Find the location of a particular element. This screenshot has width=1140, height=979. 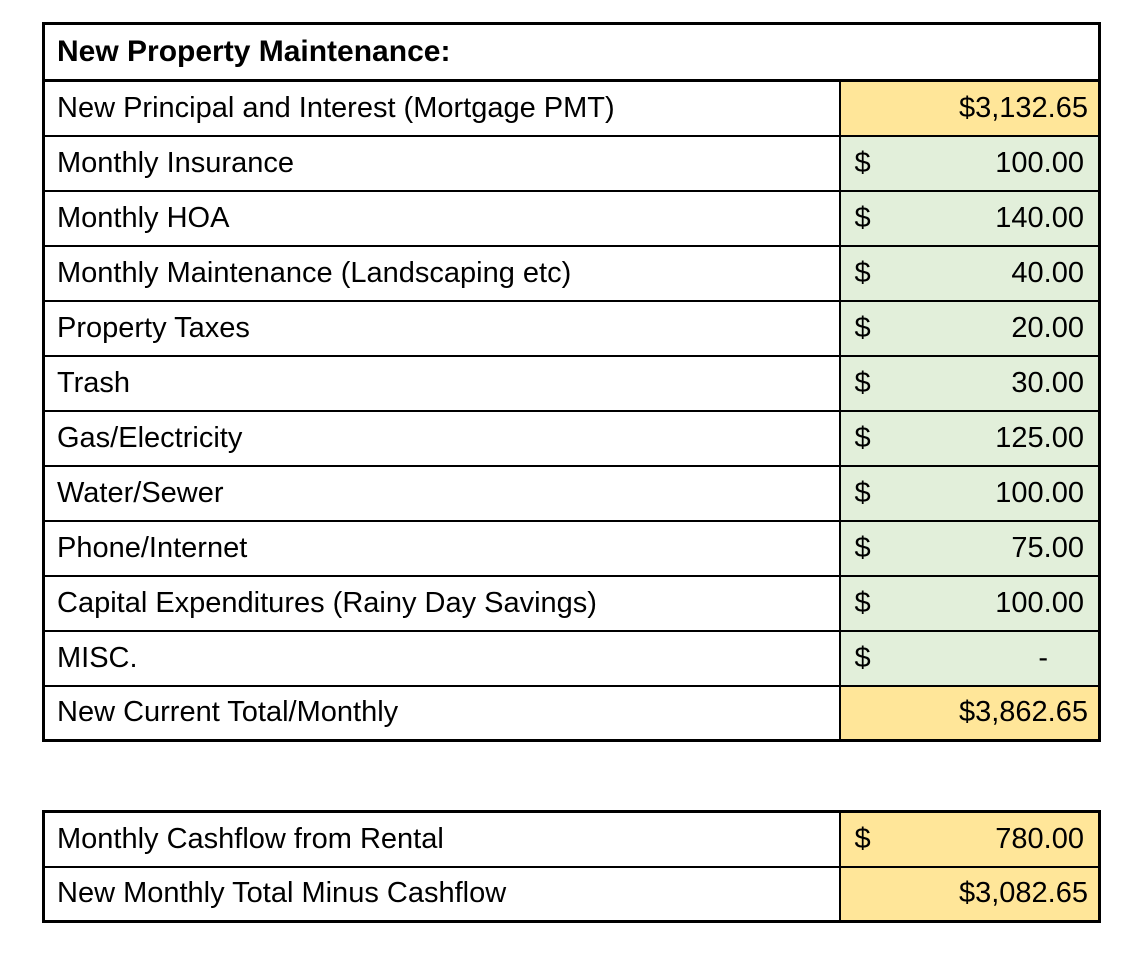

row-amount: 780.00 is located at coordinates (1039, 838).